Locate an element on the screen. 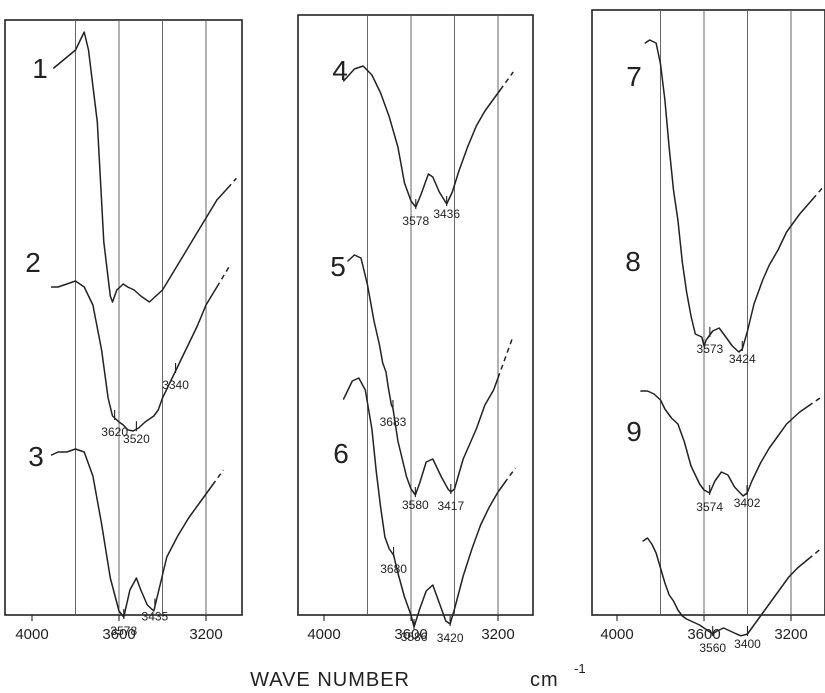 The width and height of the screenshot is (825, 693). spectrum-4: 4 3578 3436 is located at coordinates (423, 141).